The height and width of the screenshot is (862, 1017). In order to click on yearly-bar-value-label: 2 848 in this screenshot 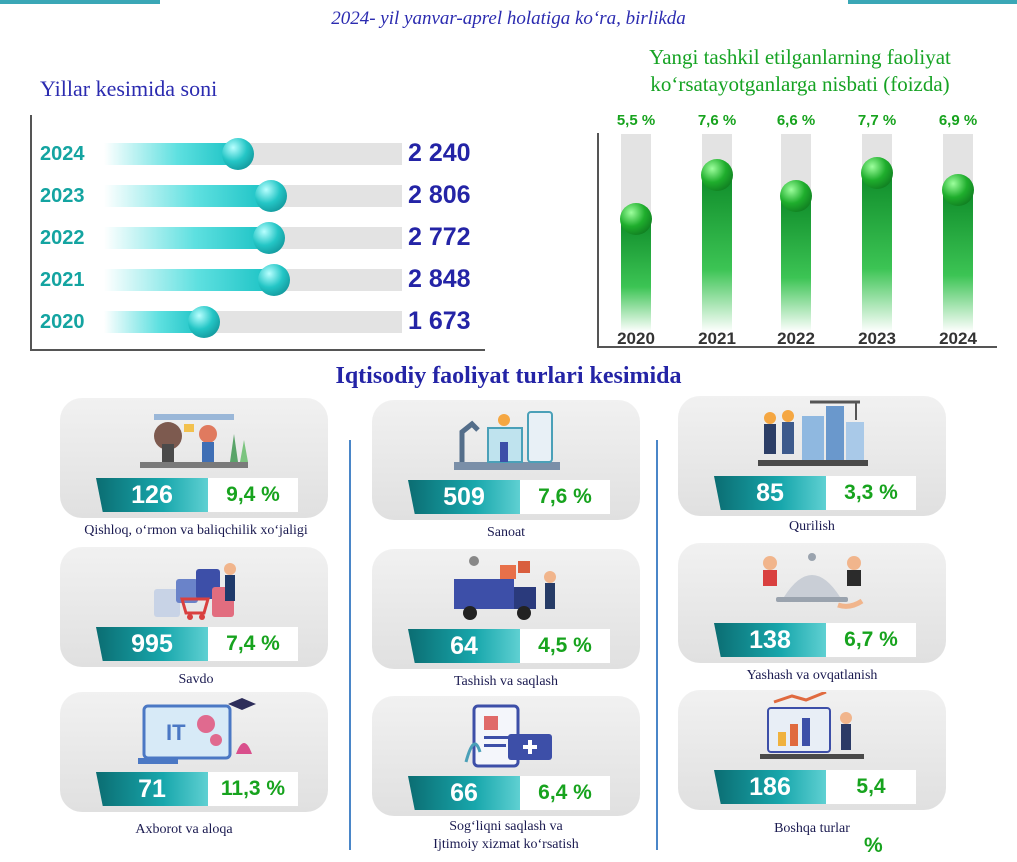, I will do `click(439, 279)`.